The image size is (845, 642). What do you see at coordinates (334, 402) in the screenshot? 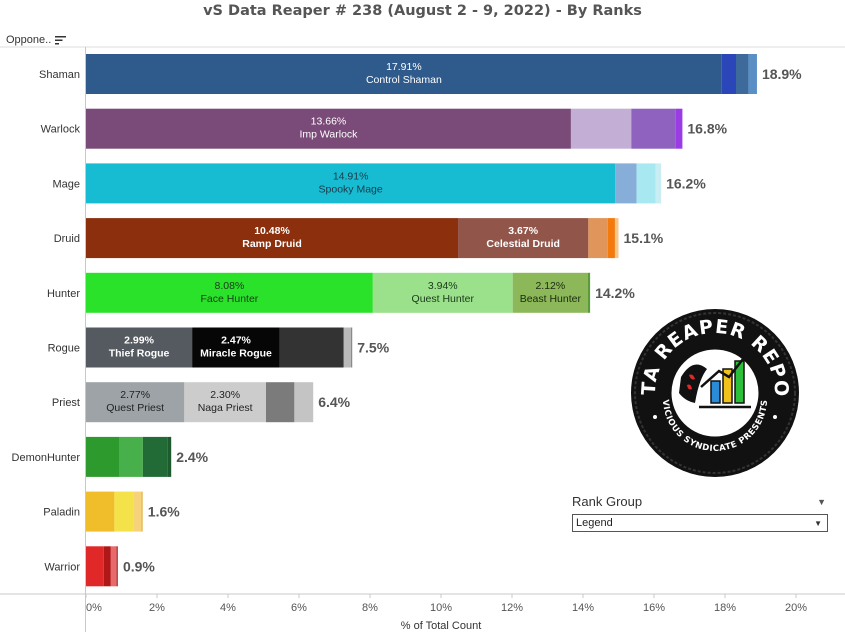
I see `bar-total-label: 6.4%` at bounding box center [334, 402].